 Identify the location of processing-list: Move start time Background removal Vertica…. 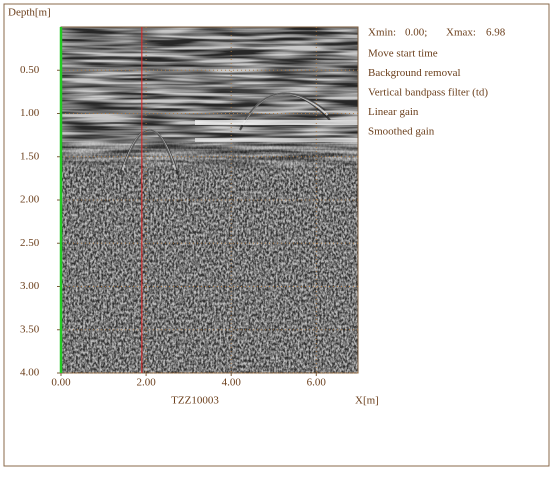
(428, 93).